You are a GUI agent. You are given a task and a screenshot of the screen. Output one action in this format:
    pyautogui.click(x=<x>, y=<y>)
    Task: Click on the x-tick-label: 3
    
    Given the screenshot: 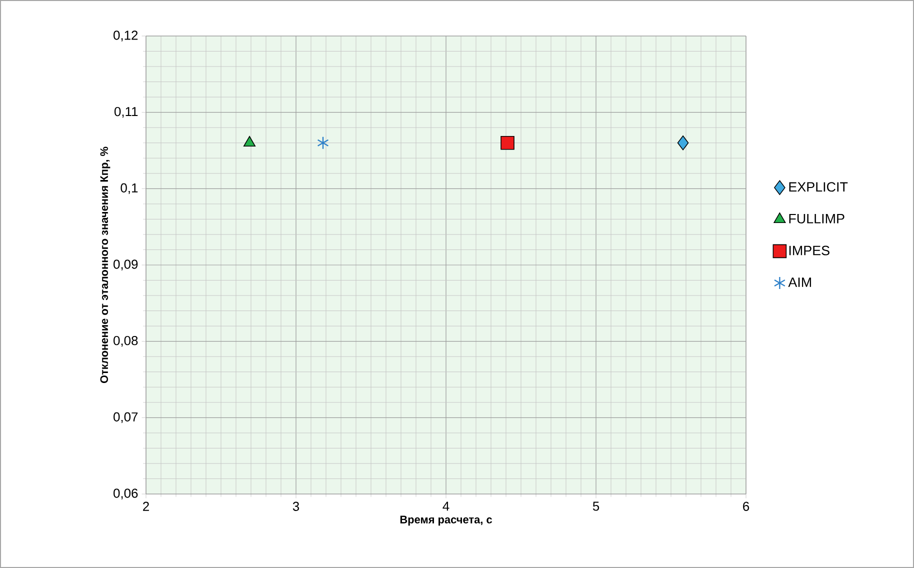 What is the action you would take?
    pyautogui.click(x=296, y=506)
    